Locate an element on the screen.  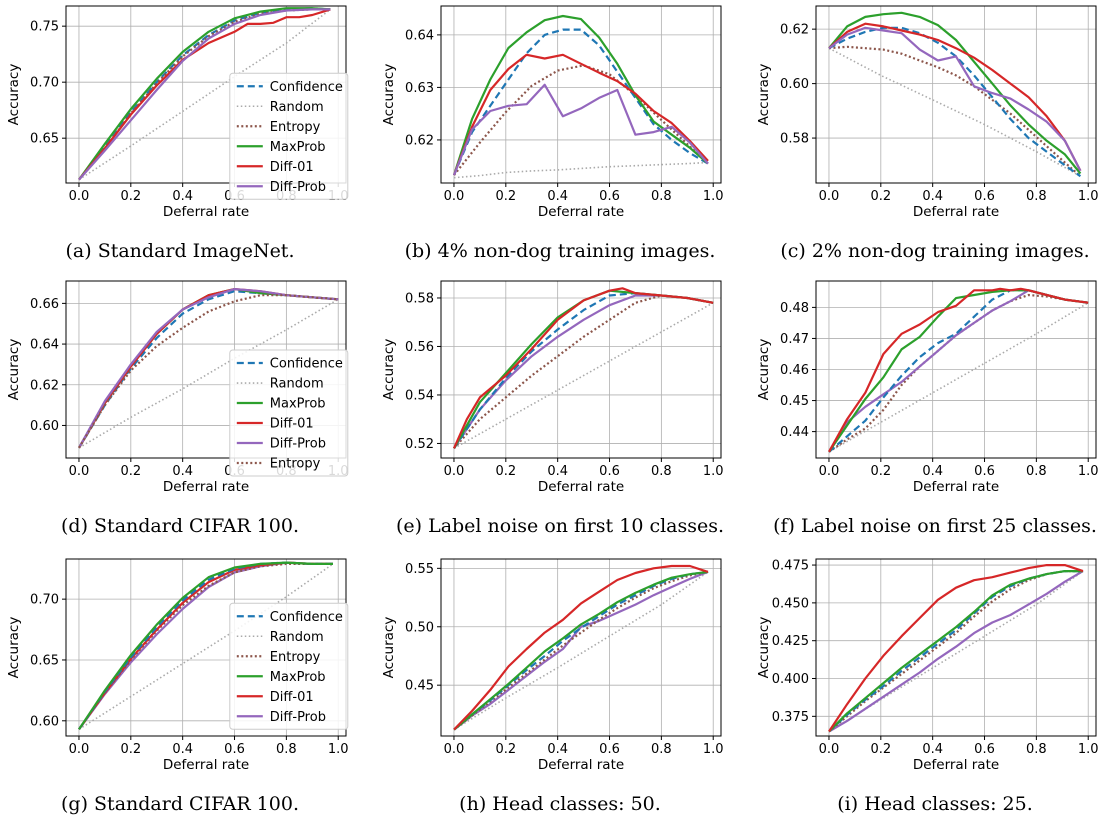
plot-frame is located at coordinates (956, 647).